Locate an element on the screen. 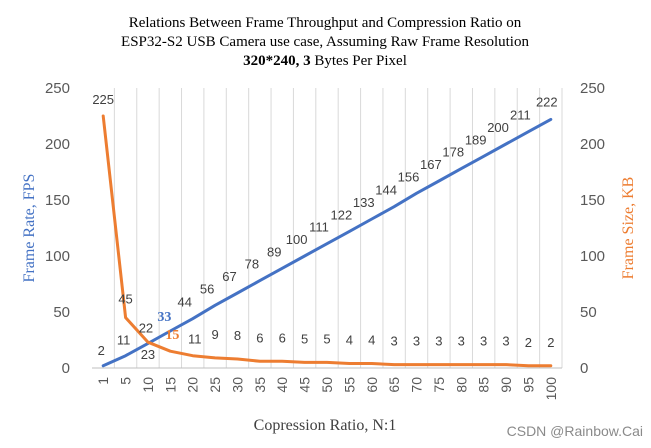 The height and width of the screenshot is (448, 651). frame-size-data-label: 23 is located at coordinates (148, 354).